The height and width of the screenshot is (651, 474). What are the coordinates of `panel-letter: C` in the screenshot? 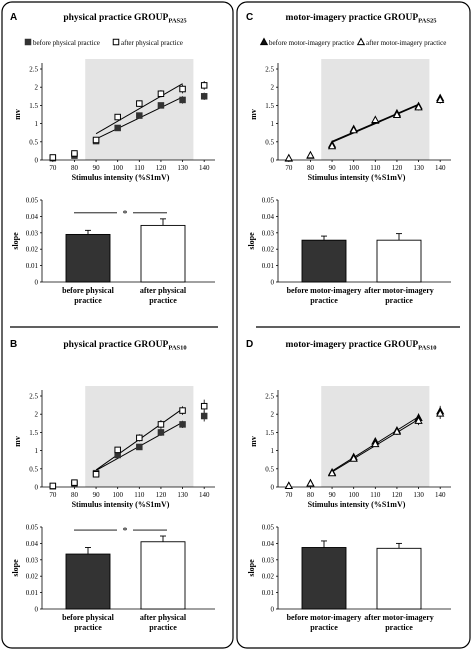 It's located at (249, 17).